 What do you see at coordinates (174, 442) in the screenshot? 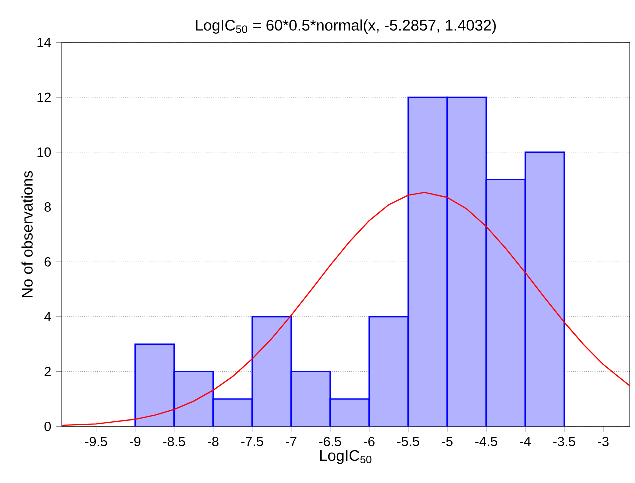
I see `x-tick-label: -8.5` at bounding box center [174, 442].